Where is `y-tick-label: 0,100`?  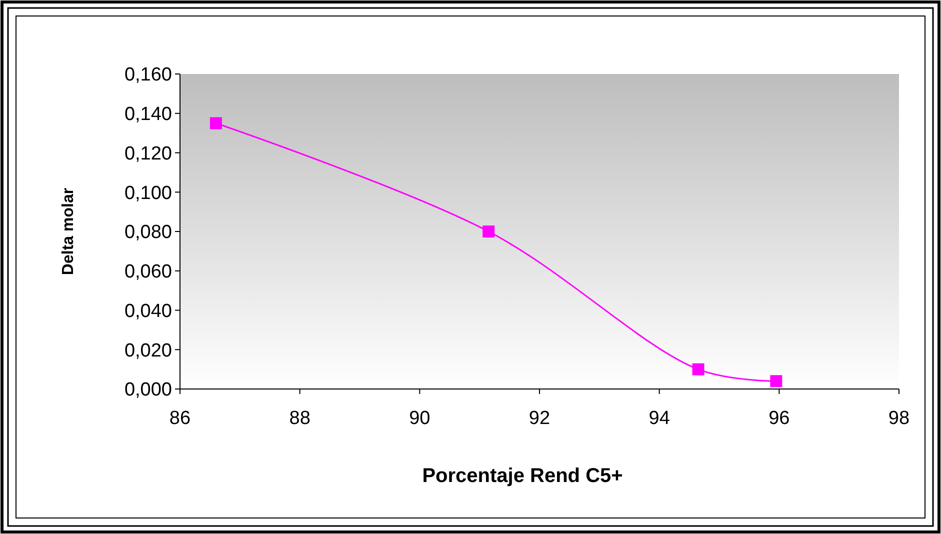
y-tick-label: 0,100 is located at coordinates (148, 193).